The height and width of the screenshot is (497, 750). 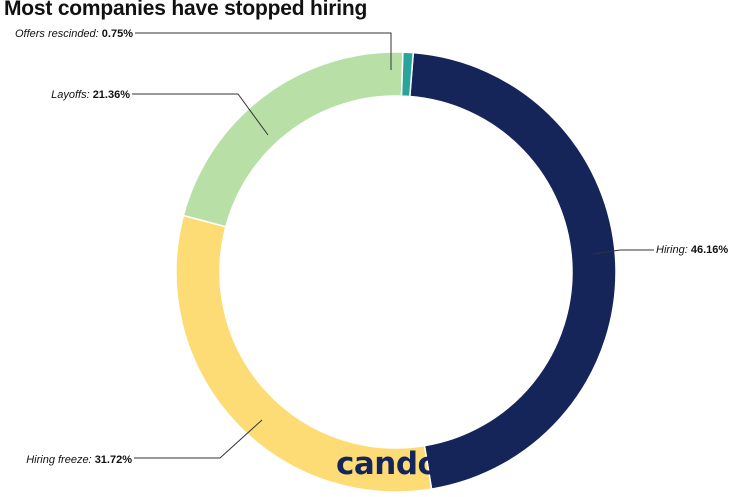 I want to click on leader-line-layoffs, so click(x=200, y=114).